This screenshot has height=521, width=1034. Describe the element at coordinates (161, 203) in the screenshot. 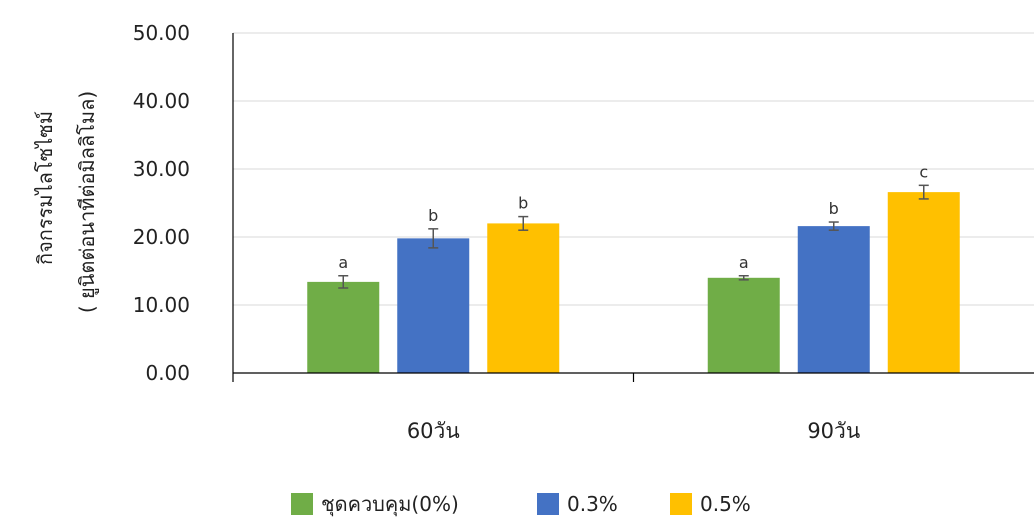

I see `y-axis-ticks: 0.00 10.00 20.00 30.00 40.00 50.00` at that location.